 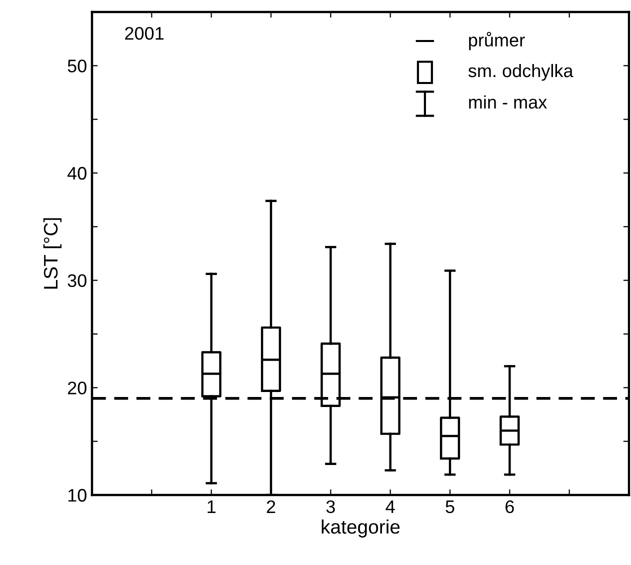 I want to click on annotation: 2001, so click(x=144, y=33).